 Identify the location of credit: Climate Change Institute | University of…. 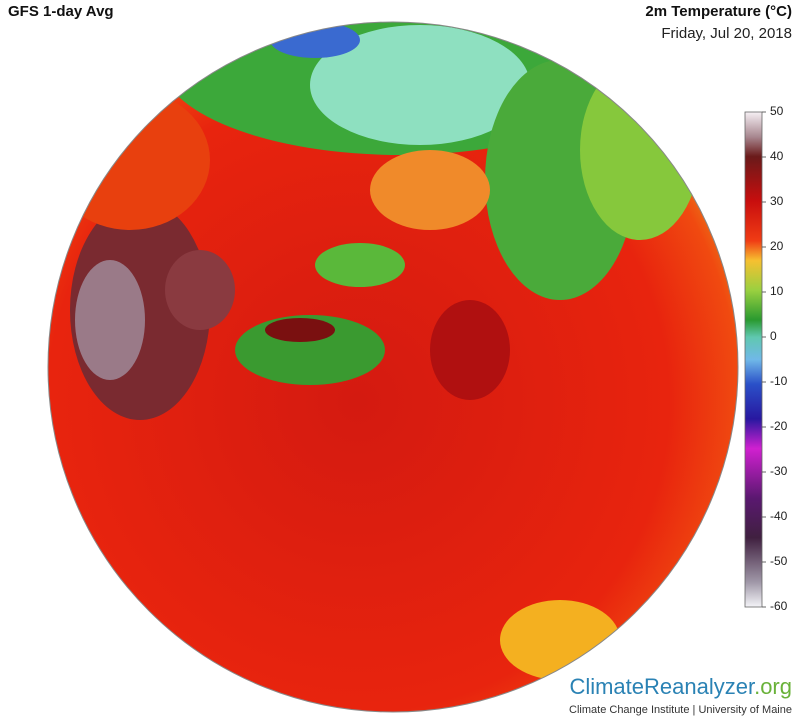
(680, 710).